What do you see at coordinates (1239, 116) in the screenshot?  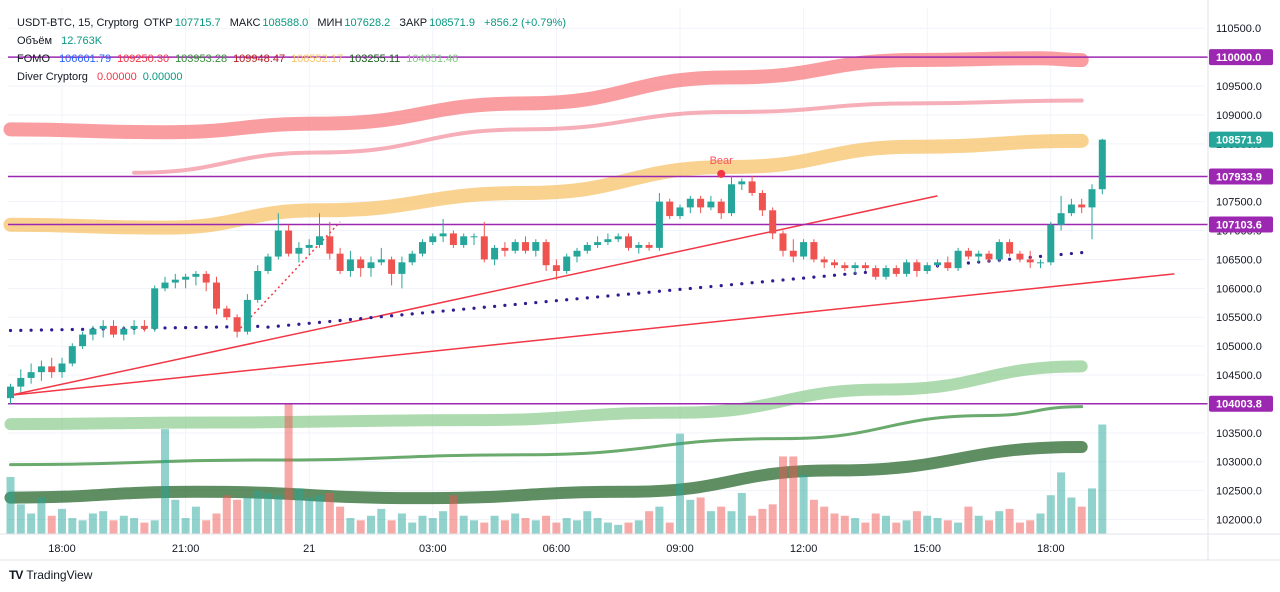 I see `price-tick-label: 109000.0` at bounding box center [1239, 116].